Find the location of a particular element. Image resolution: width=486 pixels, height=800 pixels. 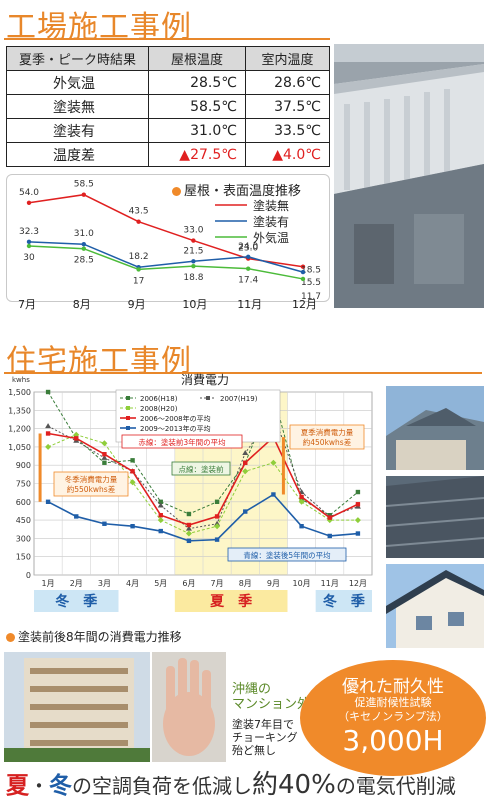

table-header-row: 夏季・ピーク時結果 屋根温度 室内温度 is located at coordinates (168, 58).